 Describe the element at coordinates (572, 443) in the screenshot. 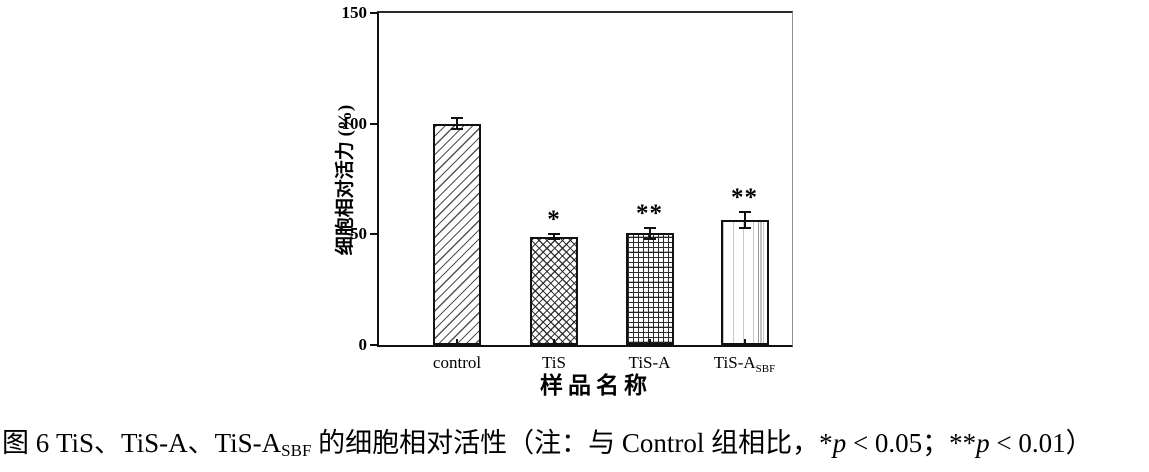

I see `caption-text: 的细胞相对活性（注：与 Control 组相比，*` at that location.